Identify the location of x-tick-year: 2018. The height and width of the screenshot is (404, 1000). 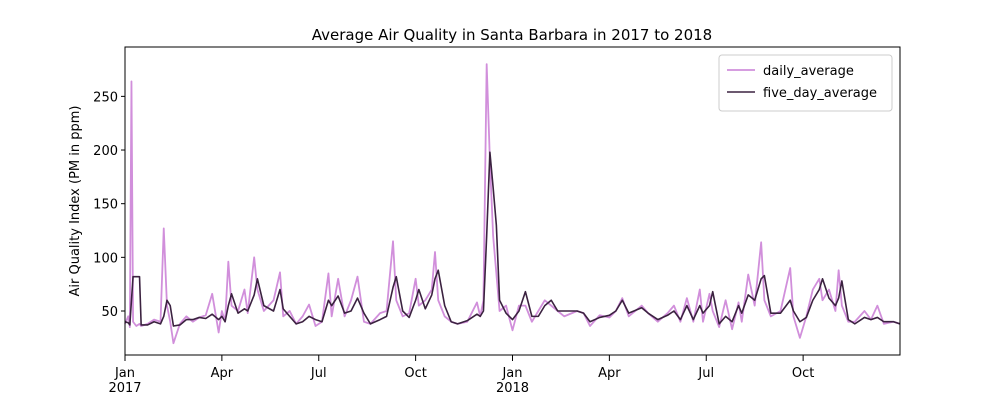
(512, 388).